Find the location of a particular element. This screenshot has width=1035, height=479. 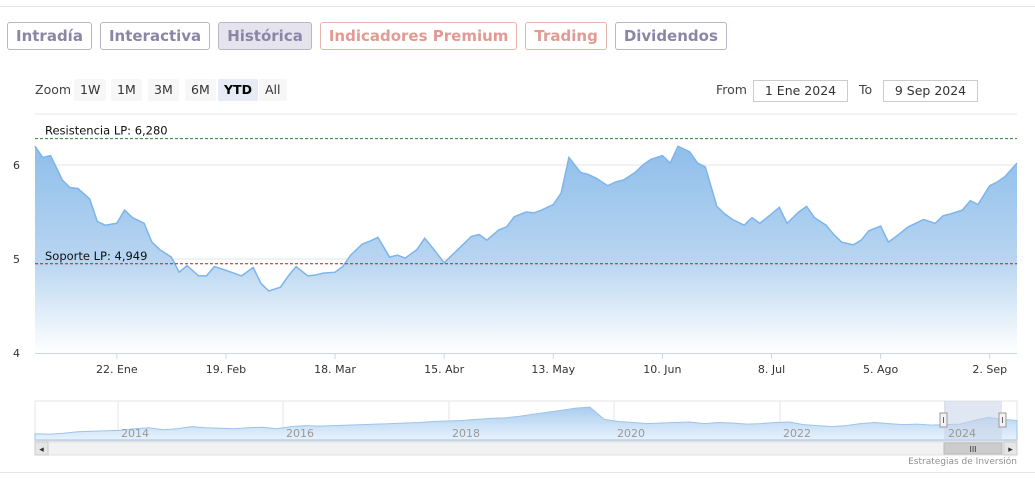

zoom-ytd-button: YTD is located at coordinates (238, 90).